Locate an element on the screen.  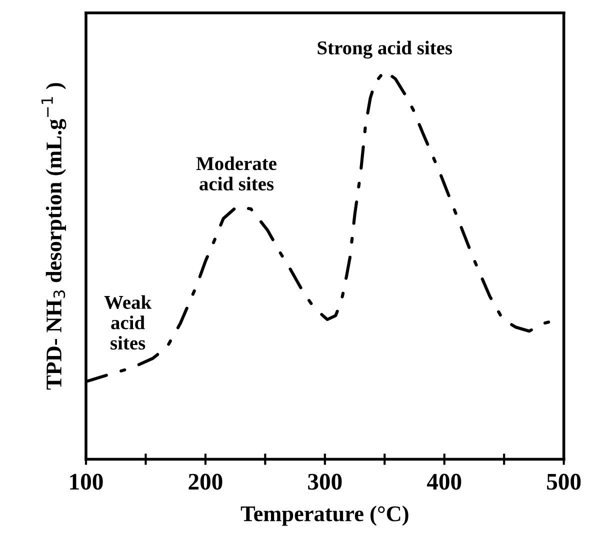
x-tick-label: 400 is located at coordinates (444, 482).